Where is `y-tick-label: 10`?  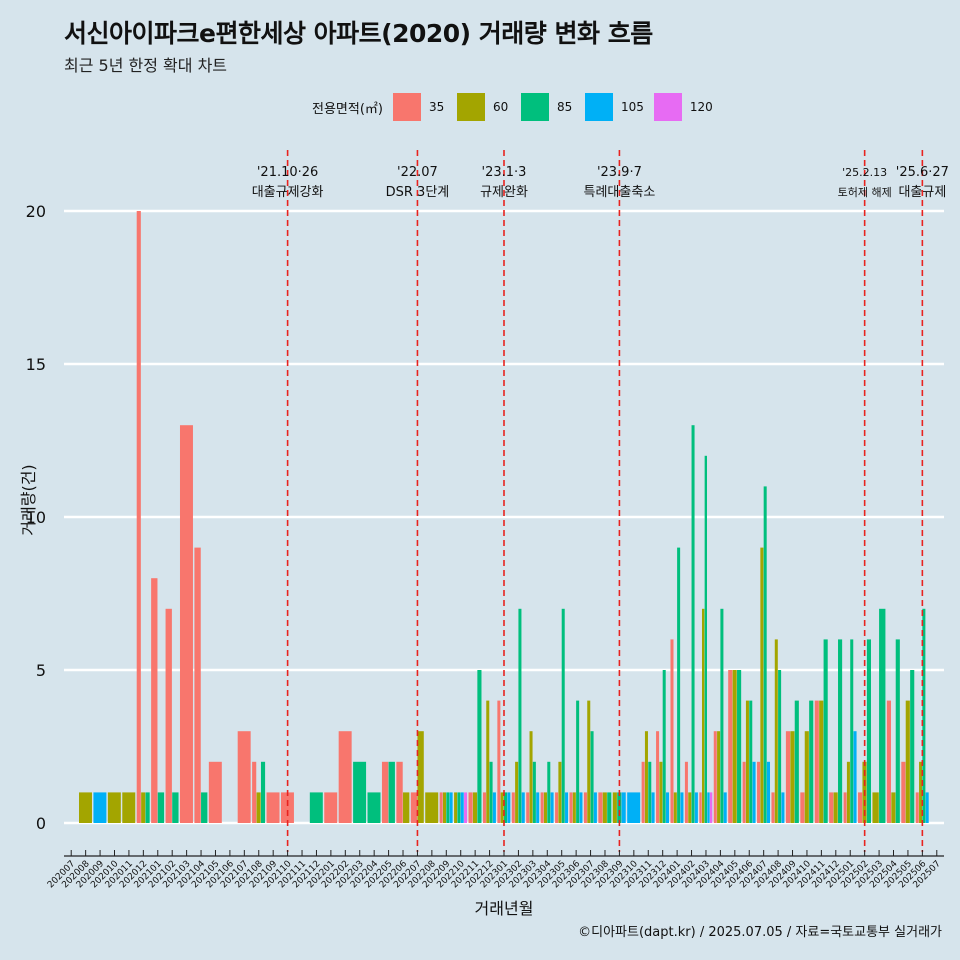 y-tick-label: 10 is located at coordinates (36, 517).